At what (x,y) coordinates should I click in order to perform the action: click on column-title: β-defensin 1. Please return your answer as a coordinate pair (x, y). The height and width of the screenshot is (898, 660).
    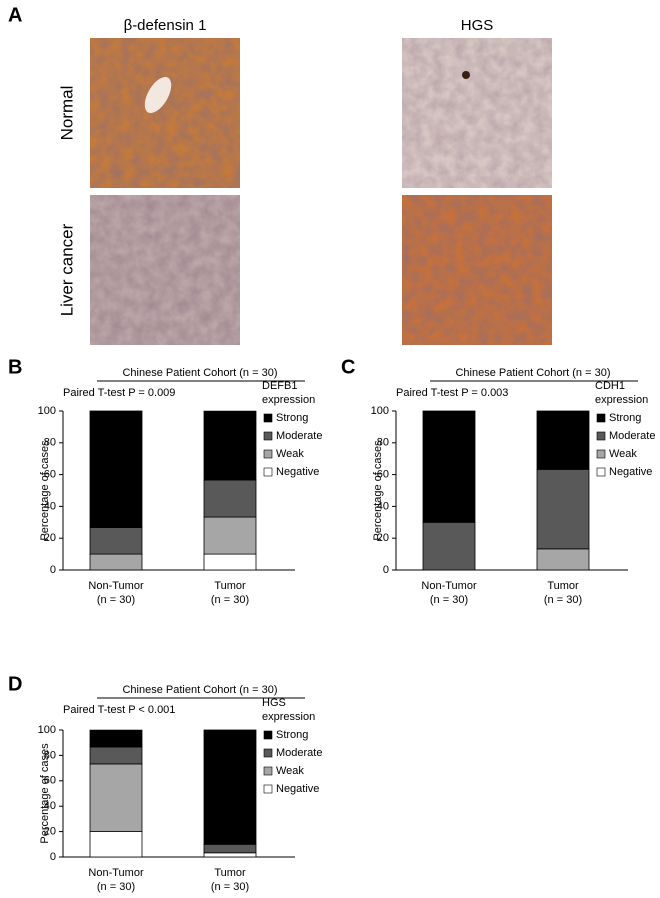
    Looking at the image, I should click on (165, 25).